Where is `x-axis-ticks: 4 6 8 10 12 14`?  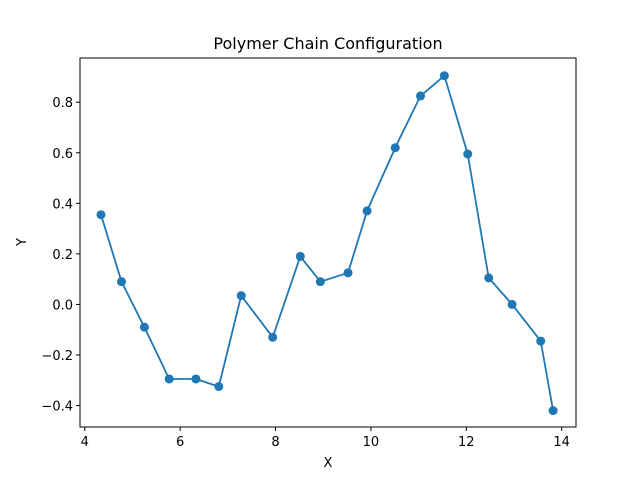 x-axis-ticks: 4 6 8 10 12 14 is located at coordinates (325, 438).